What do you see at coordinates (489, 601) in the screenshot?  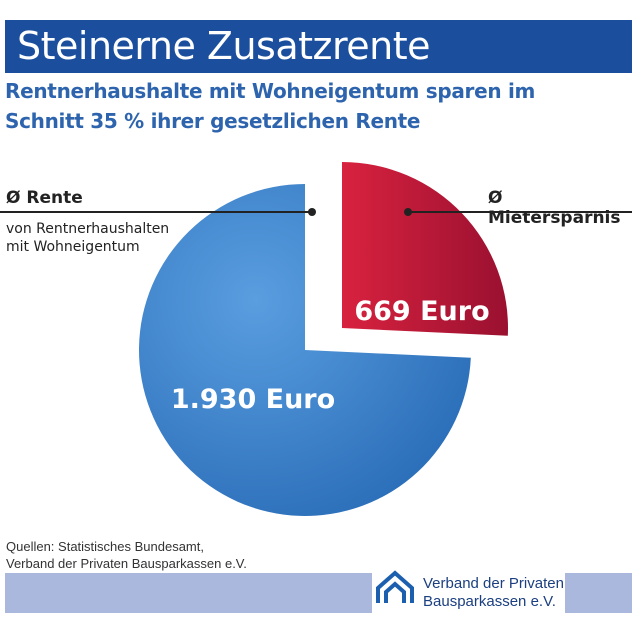 I see `logo-line: Bausparkassen e.V.` at bounding box center [489, 601].